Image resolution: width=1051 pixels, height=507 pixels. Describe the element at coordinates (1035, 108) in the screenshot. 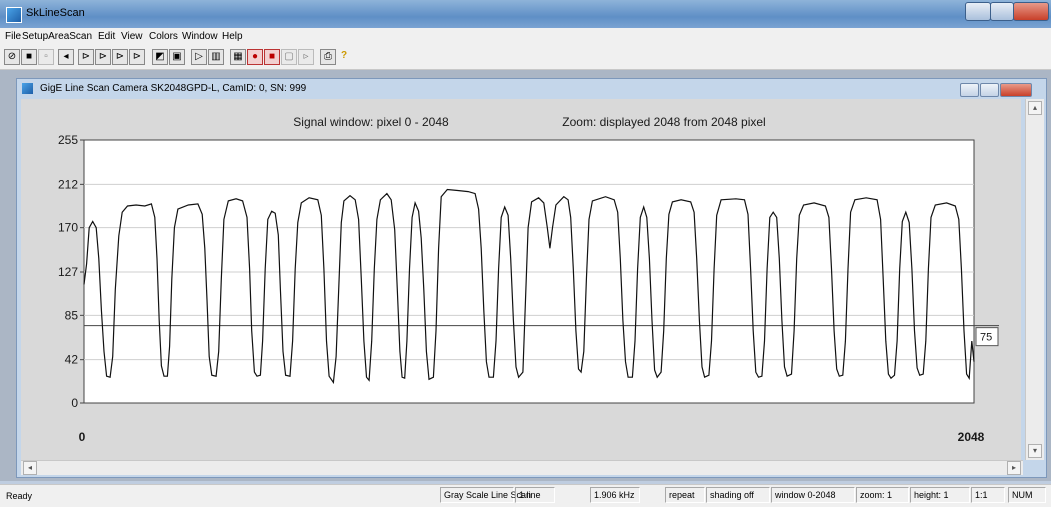

I see `scroll-up-icon: ▴` at that location.